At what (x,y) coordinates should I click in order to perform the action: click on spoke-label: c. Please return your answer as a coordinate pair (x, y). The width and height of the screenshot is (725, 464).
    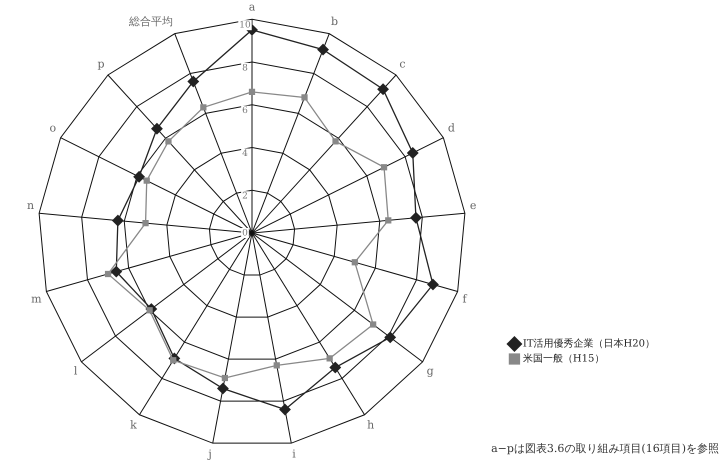
    Looking at the image, I should click on (402, 64).